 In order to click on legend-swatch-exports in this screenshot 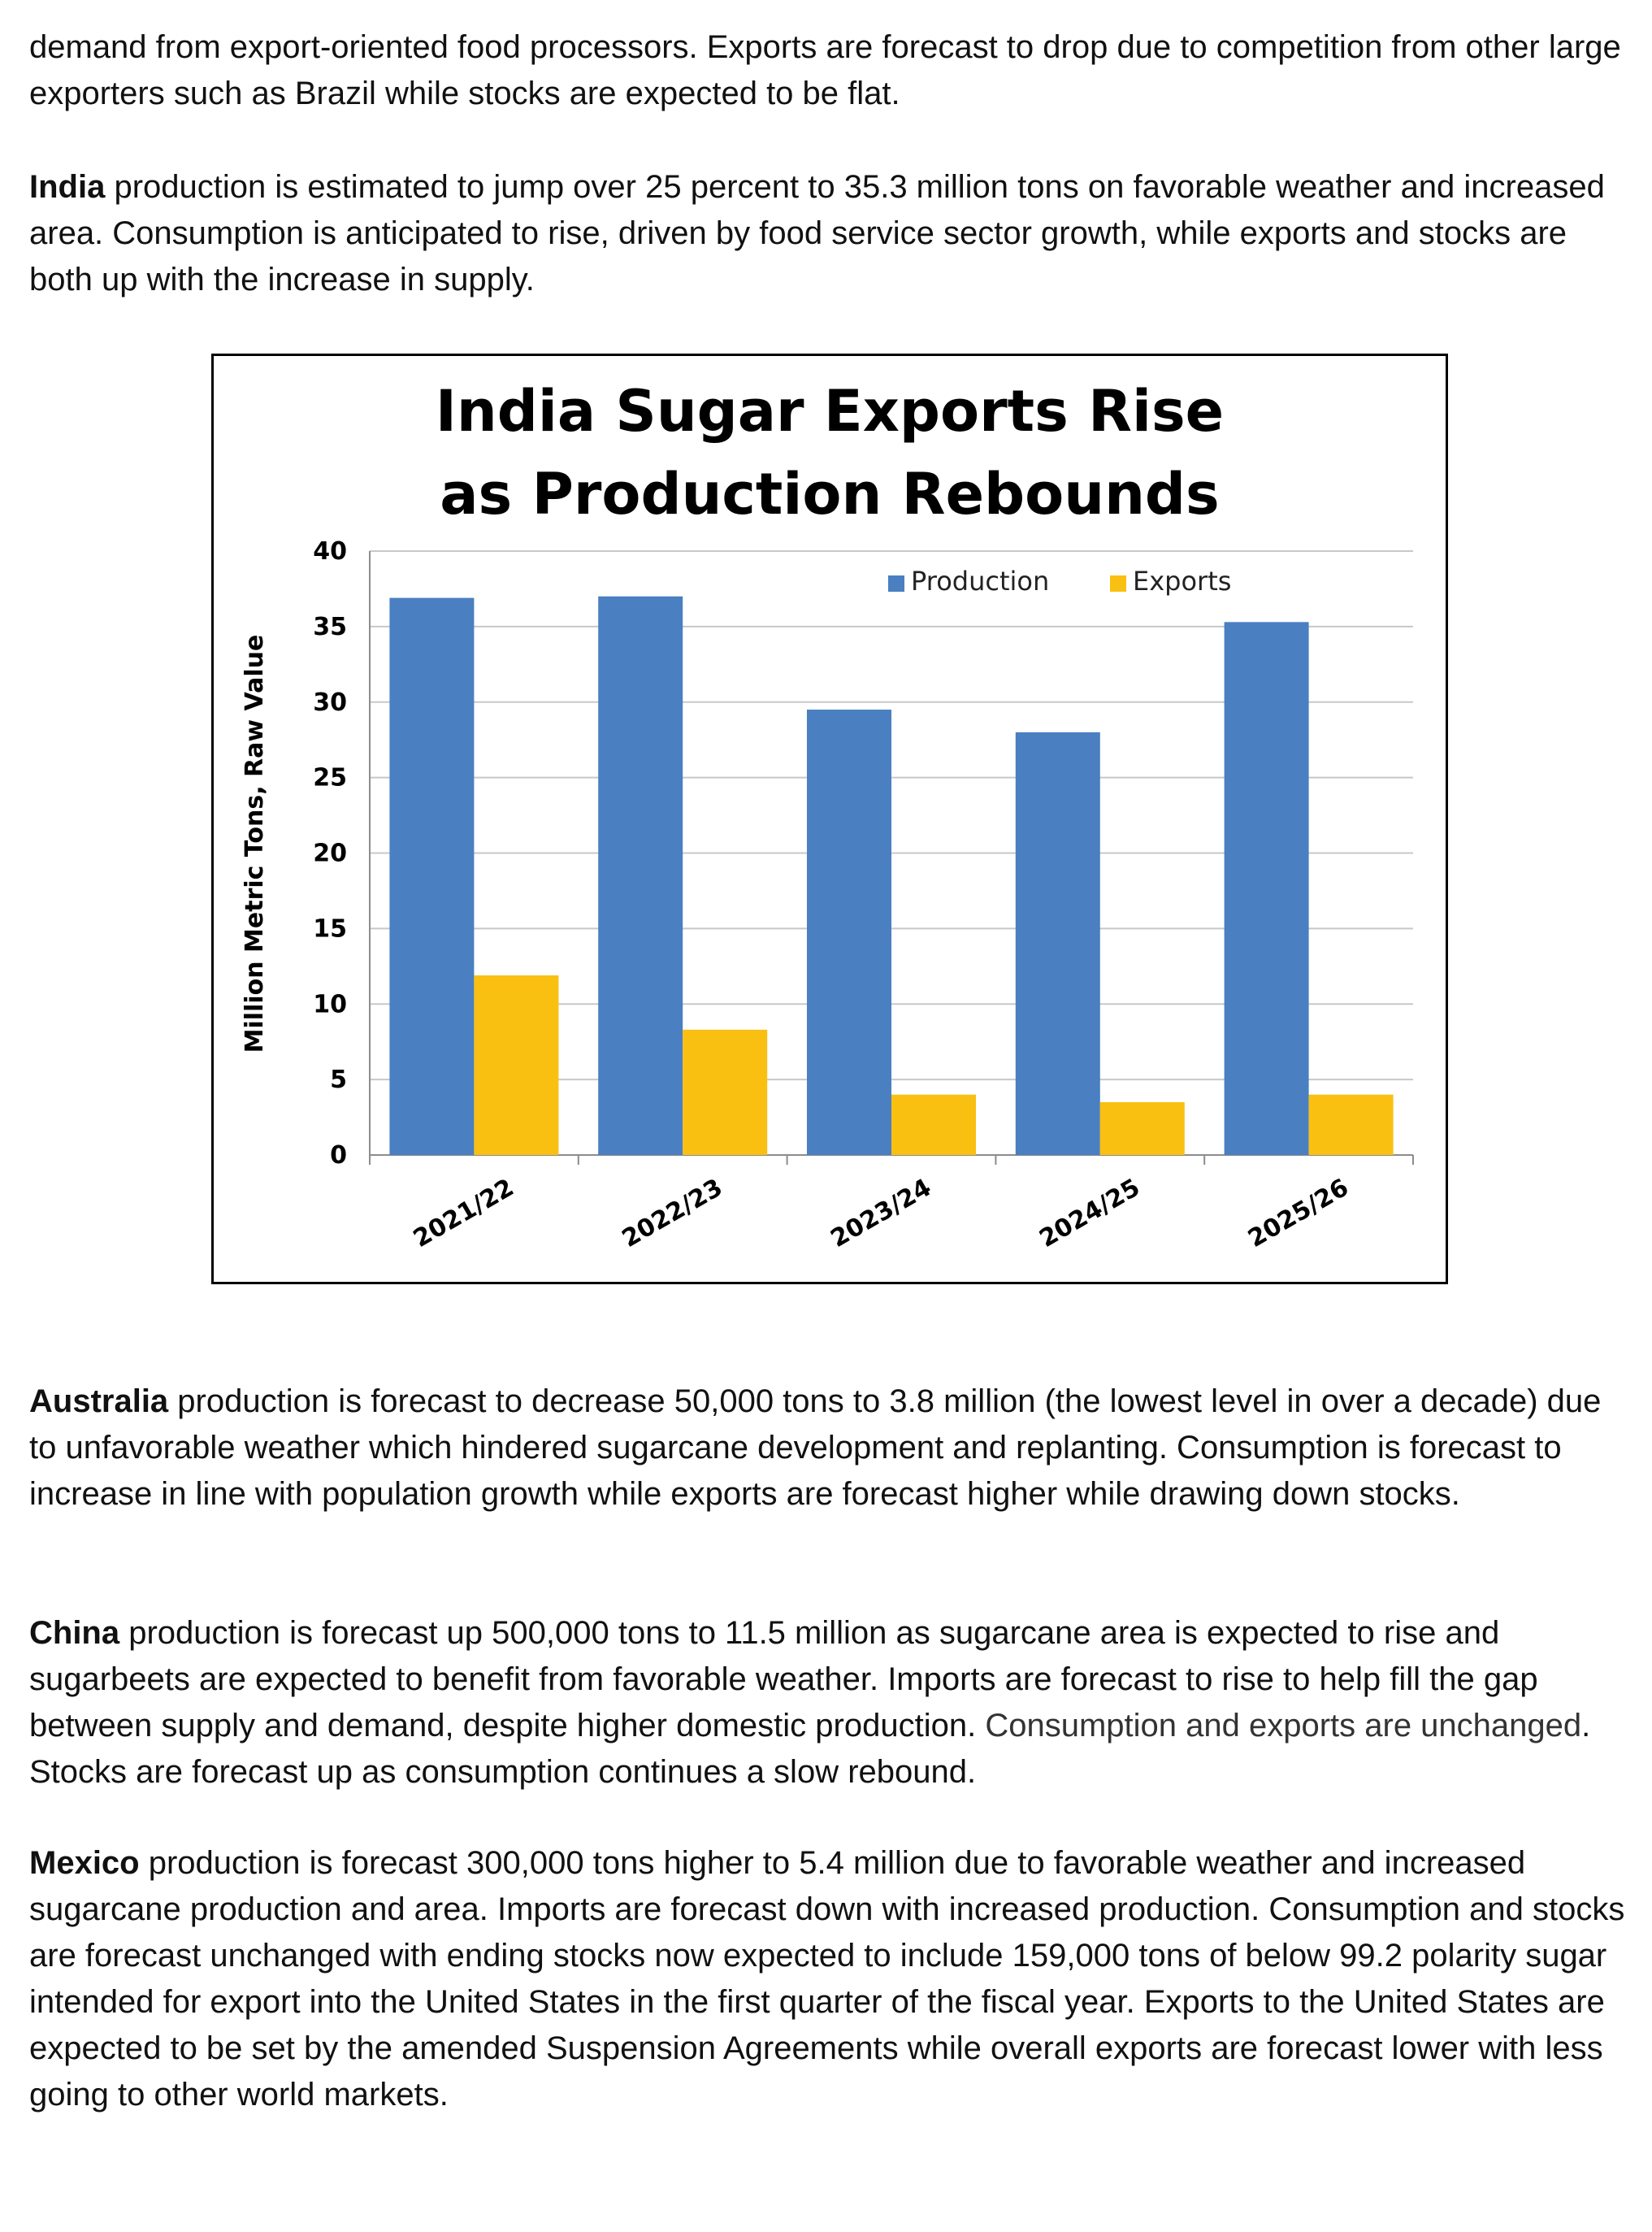, I will do `click(1118, 583)`.